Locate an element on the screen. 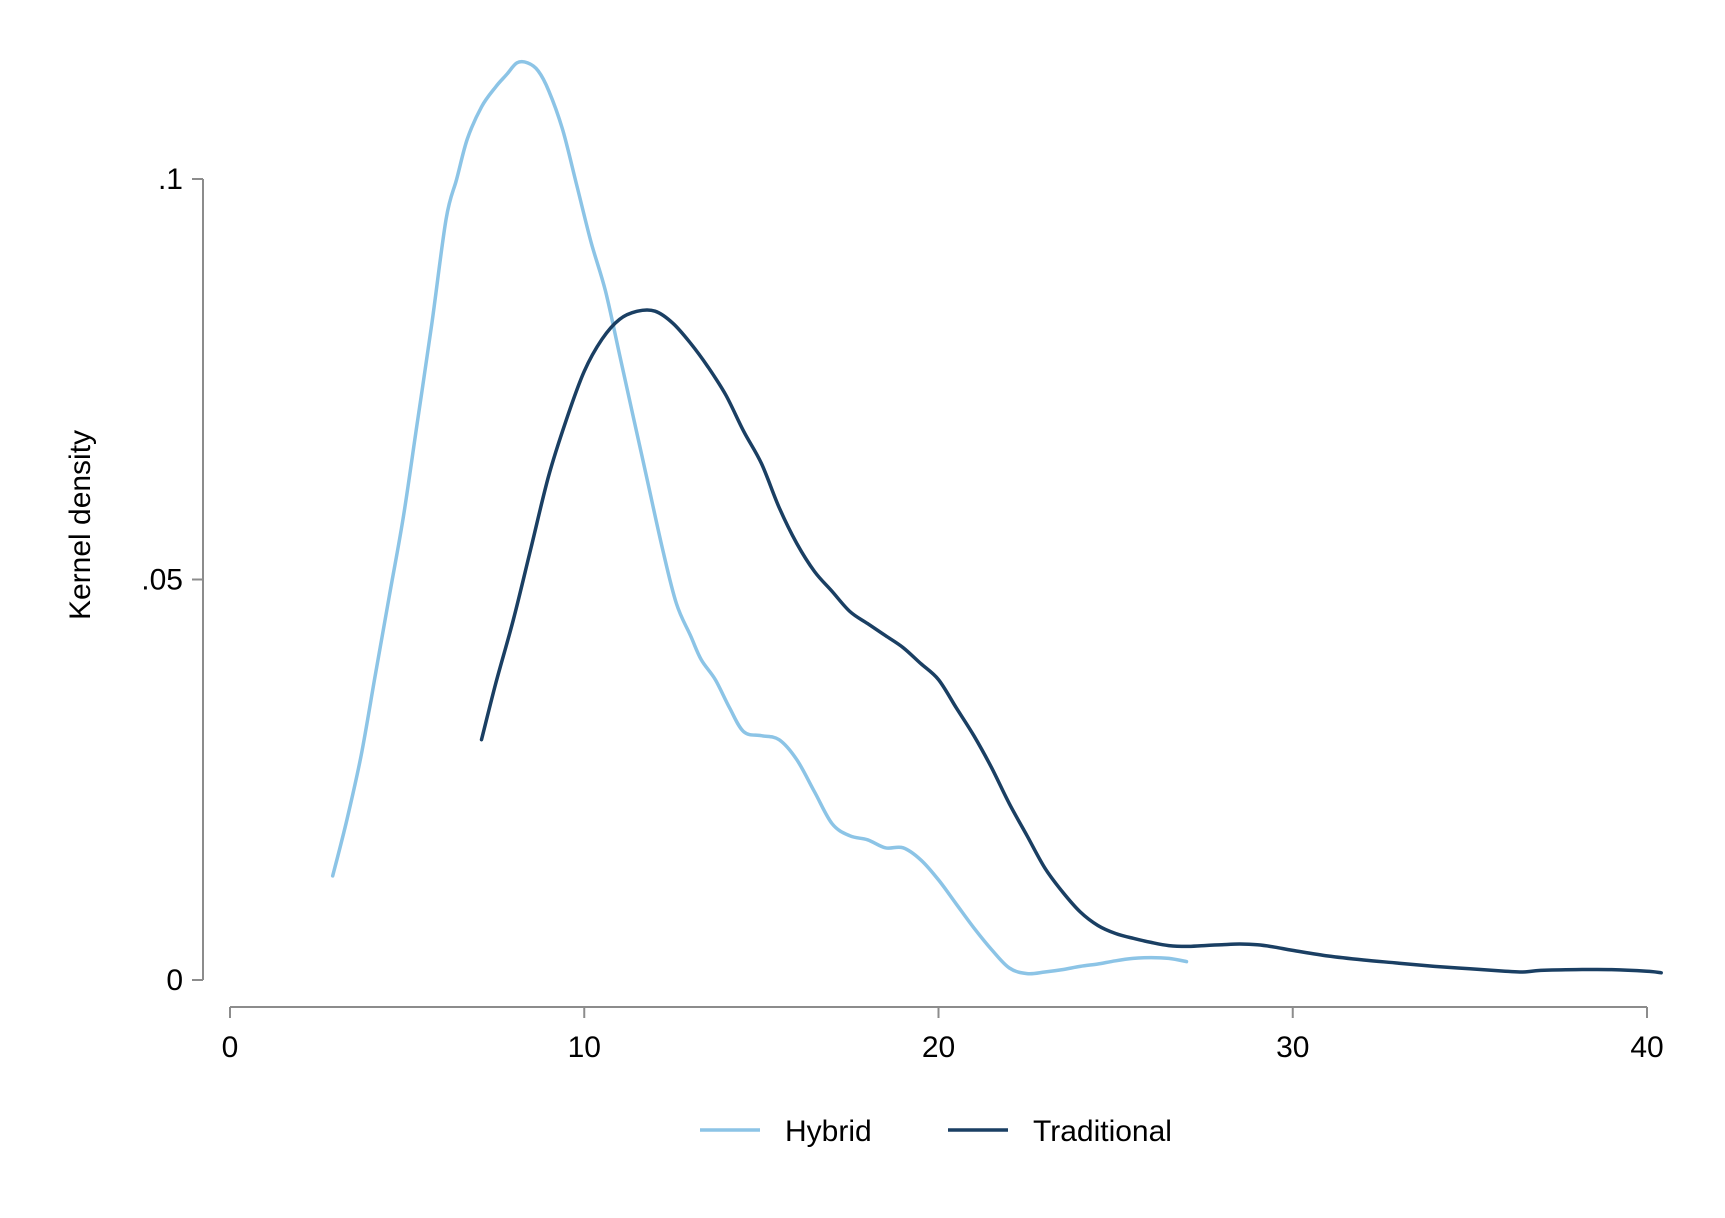 The height and width of the screenshot is (1218, 1725). x-tick-label: 20 is located at coordinates (938, 1047).